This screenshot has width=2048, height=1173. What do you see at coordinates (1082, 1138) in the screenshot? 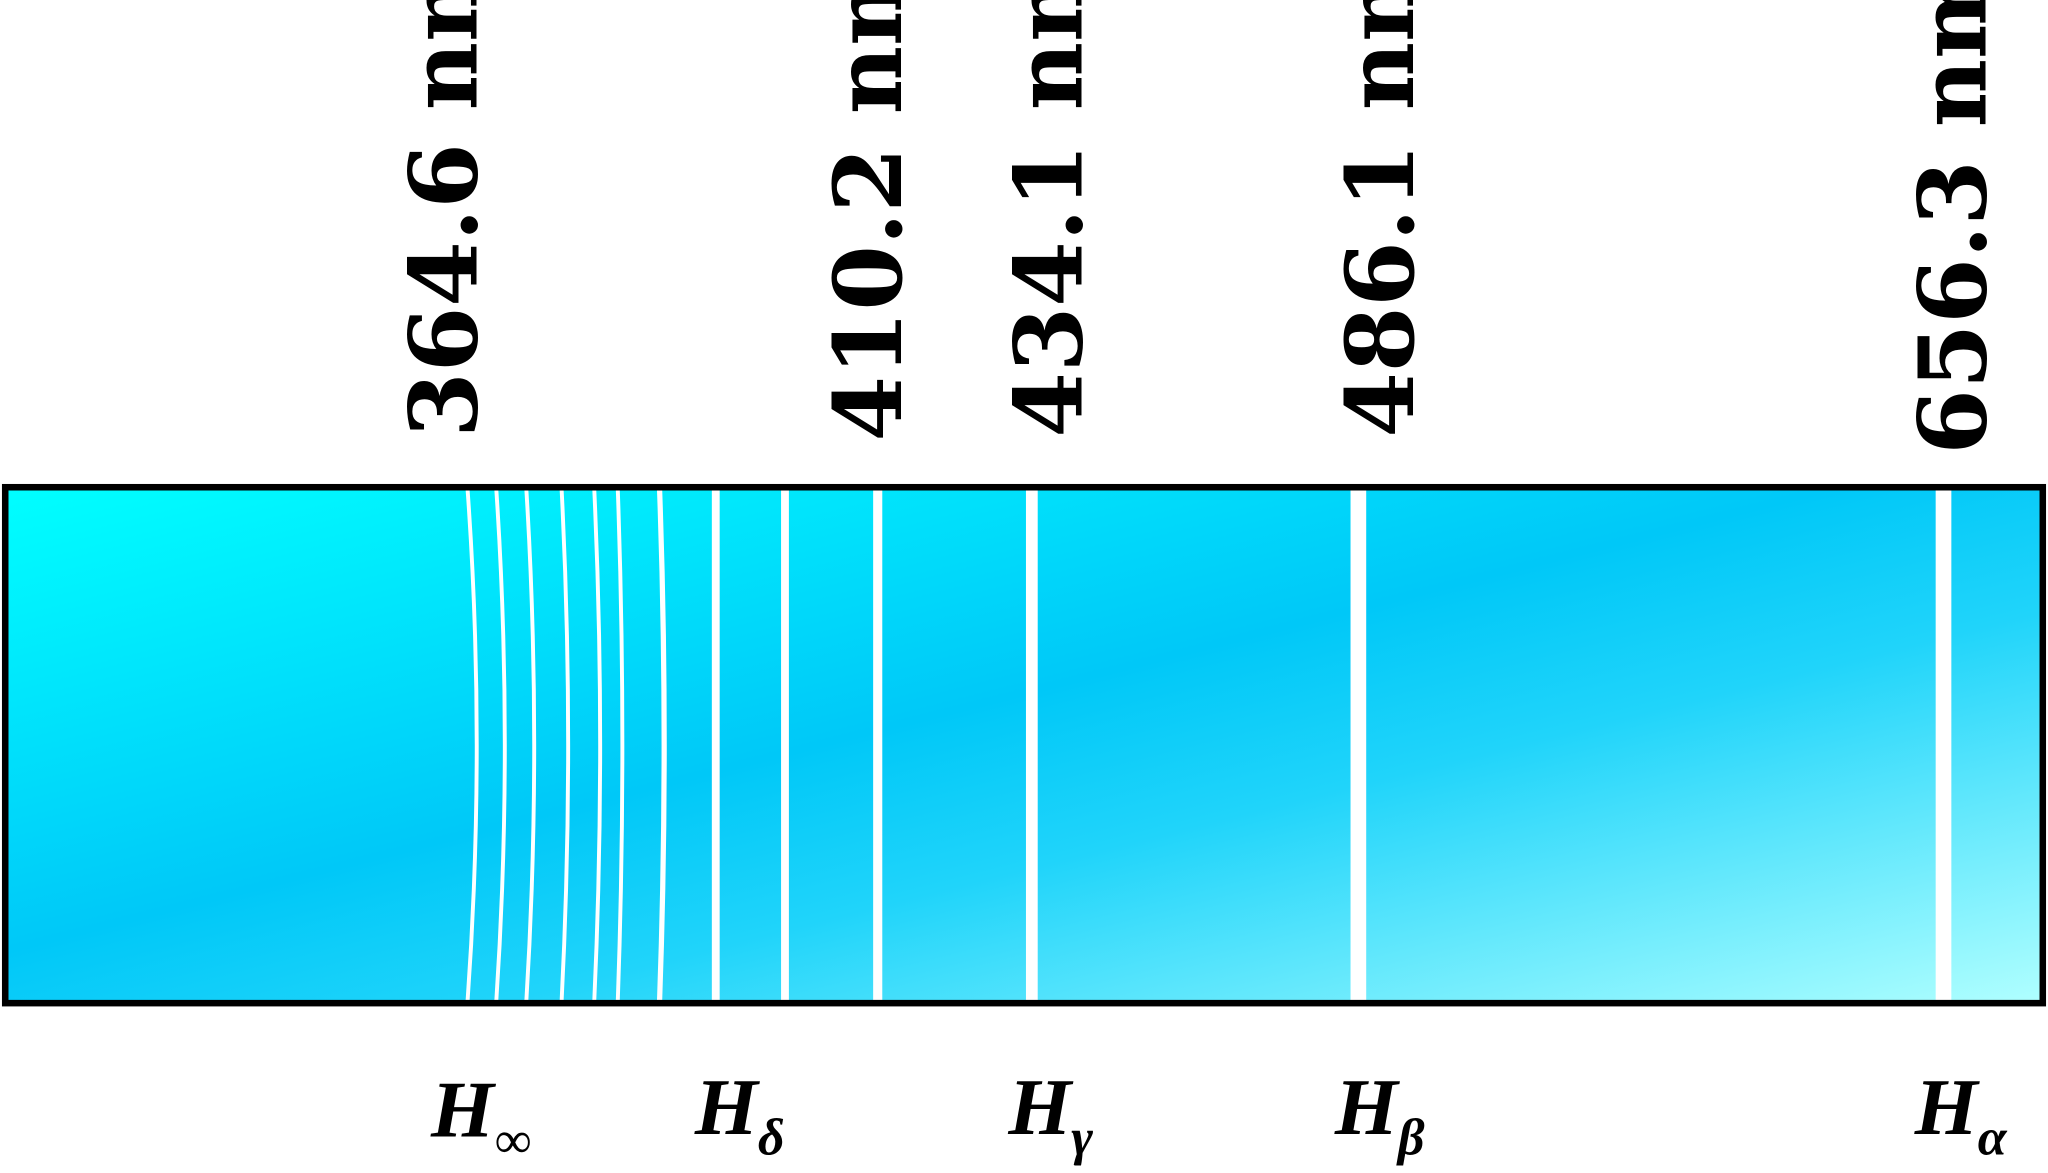
I see `line-subscript: γ` at bounding box center [1082, 1138].